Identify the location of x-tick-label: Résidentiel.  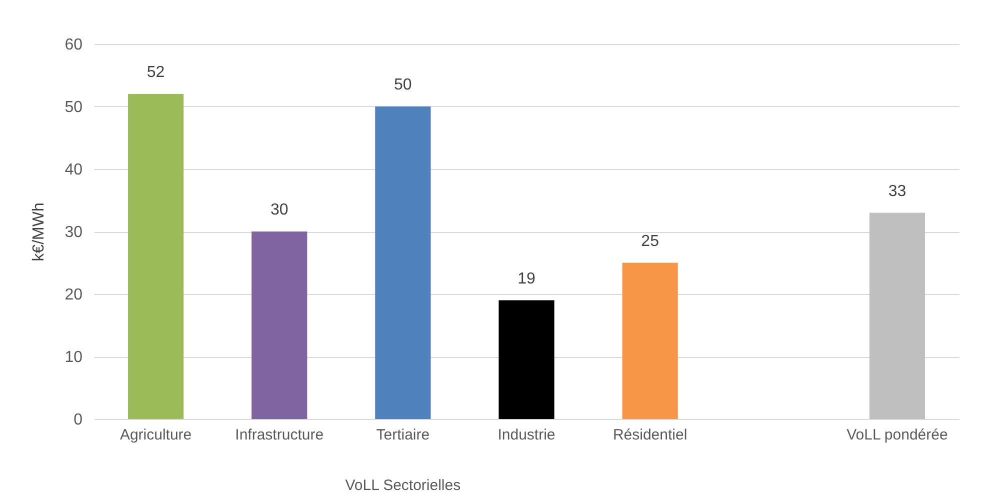
(650, 435).